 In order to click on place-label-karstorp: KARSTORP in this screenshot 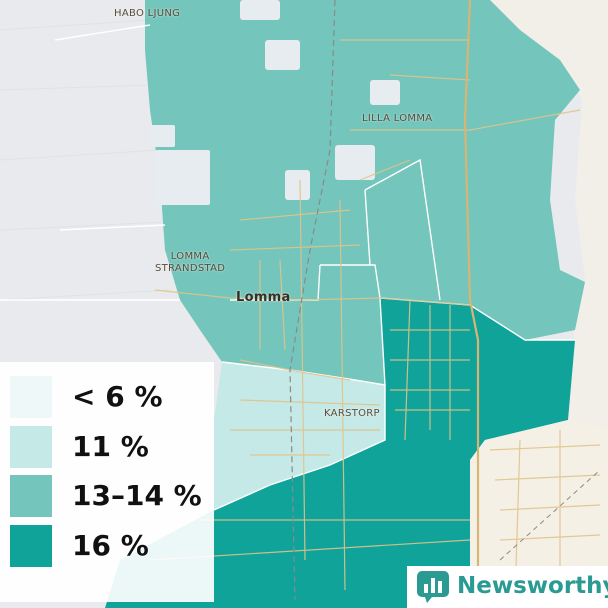, I will do `click(352, 413)`.